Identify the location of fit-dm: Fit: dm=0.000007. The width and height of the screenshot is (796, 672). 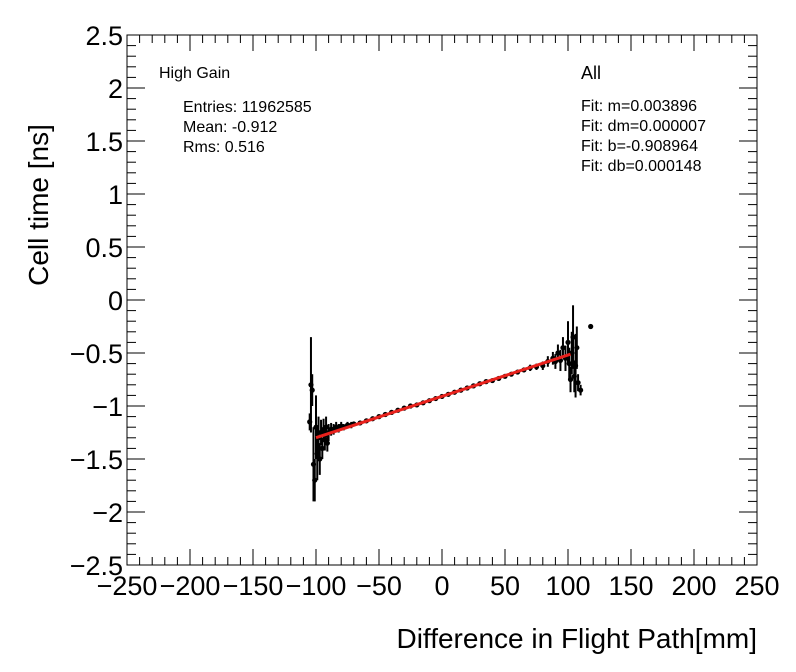
(643, 126).